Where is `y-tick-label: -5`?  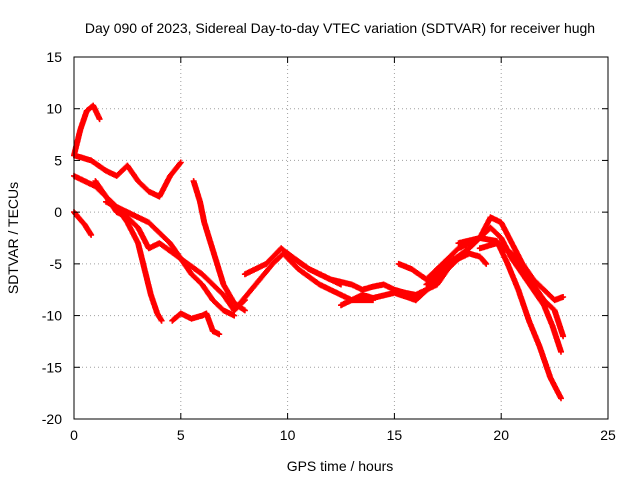 y-tick-label: -5 is located at coordinates (56, 264).